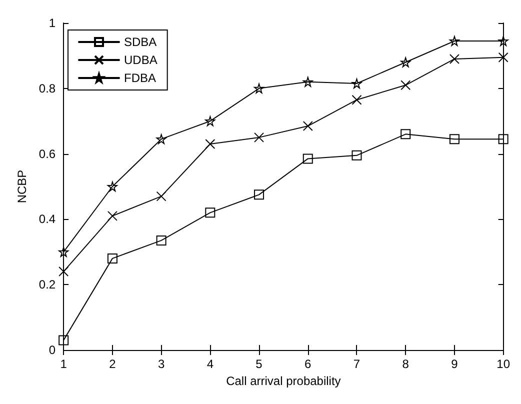  Describe the element at coordinates (140, 42) in the screenshot. I see `legend-label: SDBA` at that location.